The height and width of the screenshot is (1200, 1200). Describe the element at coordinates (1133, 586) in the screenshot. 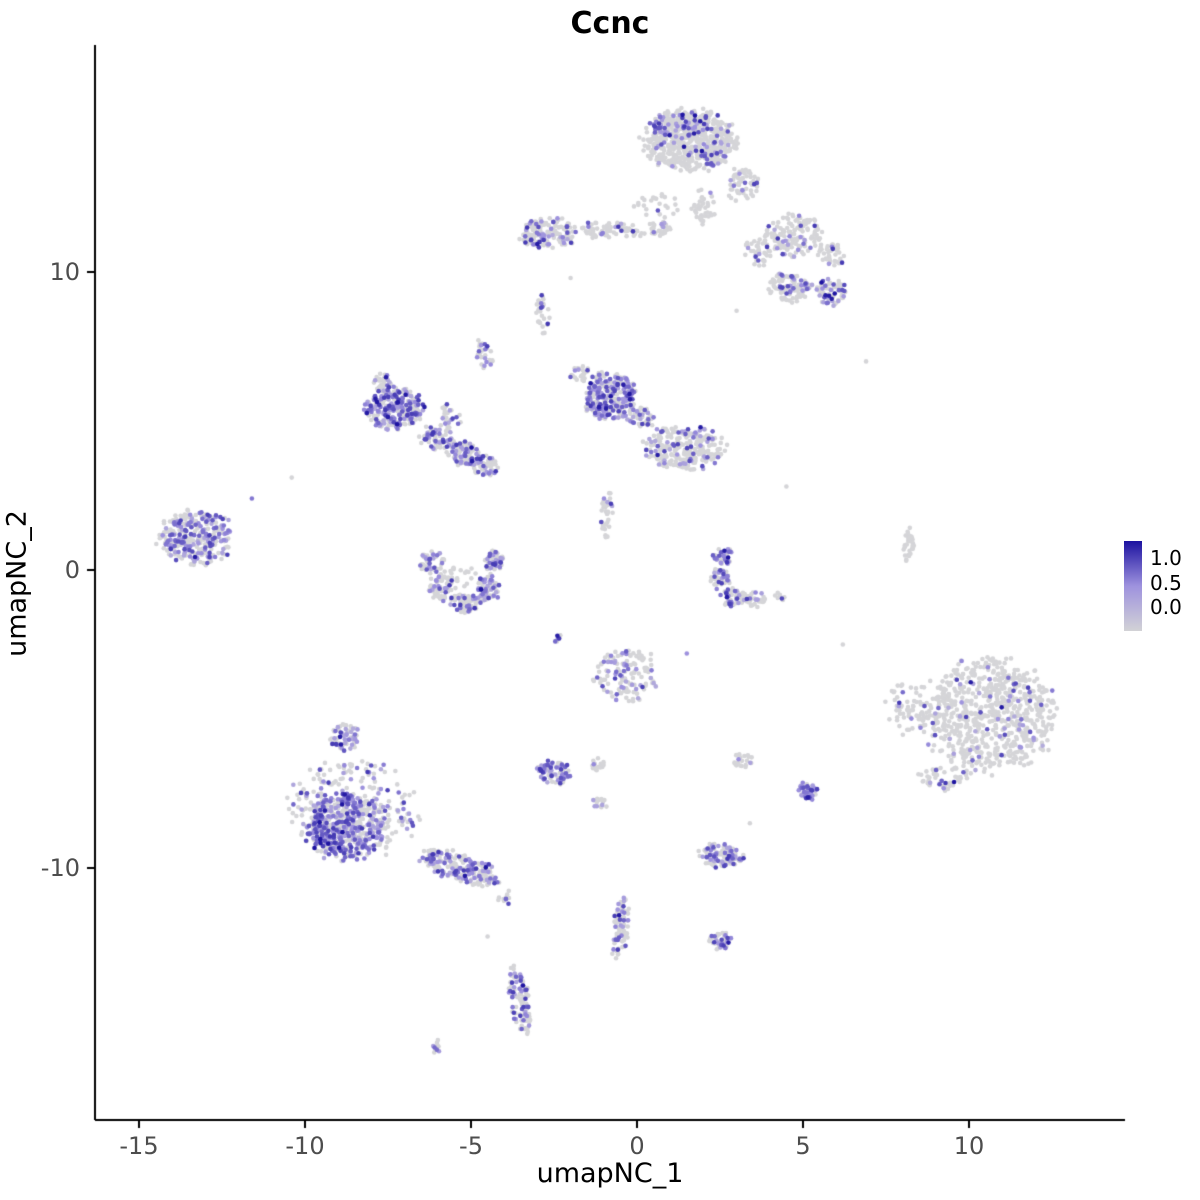

I see `legend-gradient-bar` at that location.